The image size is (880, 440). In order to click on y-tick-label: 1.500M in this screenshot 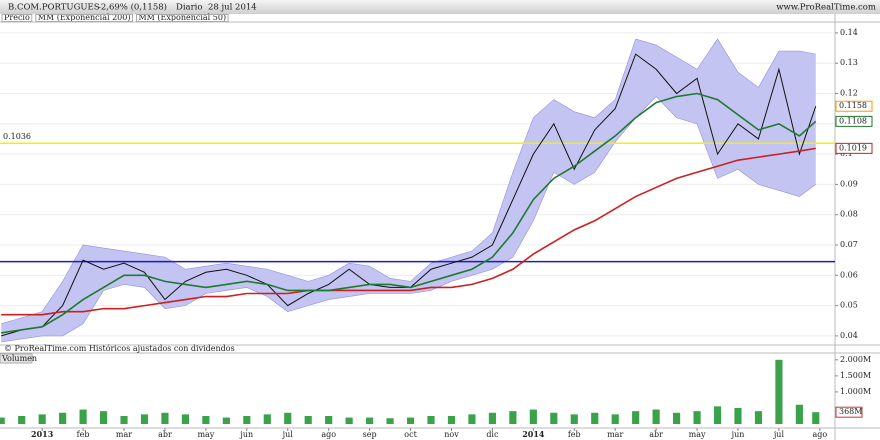, I will do `click(855, 375)`.